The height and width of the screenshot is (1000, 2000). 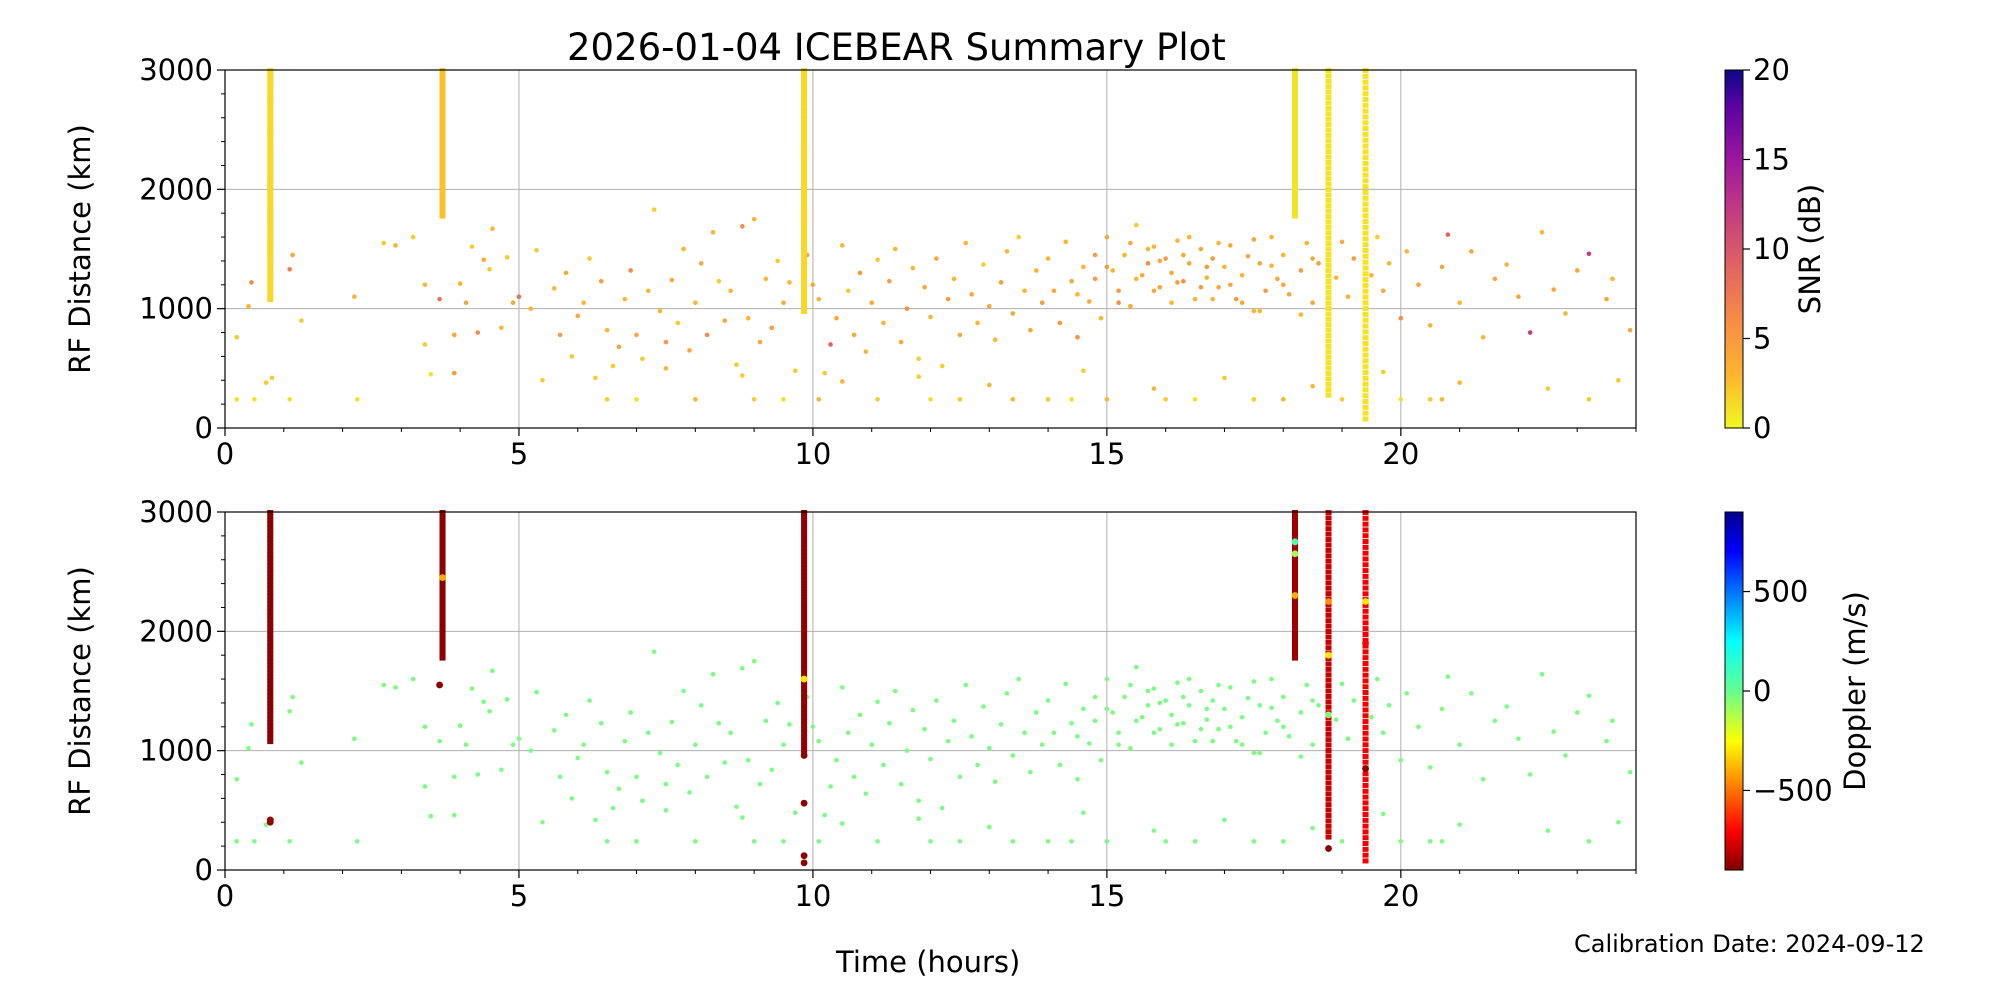 What do you see at coordinates (225, 454) in the screenshot?
I see `x-tick-label: 0` at bounding box center [225, 454].